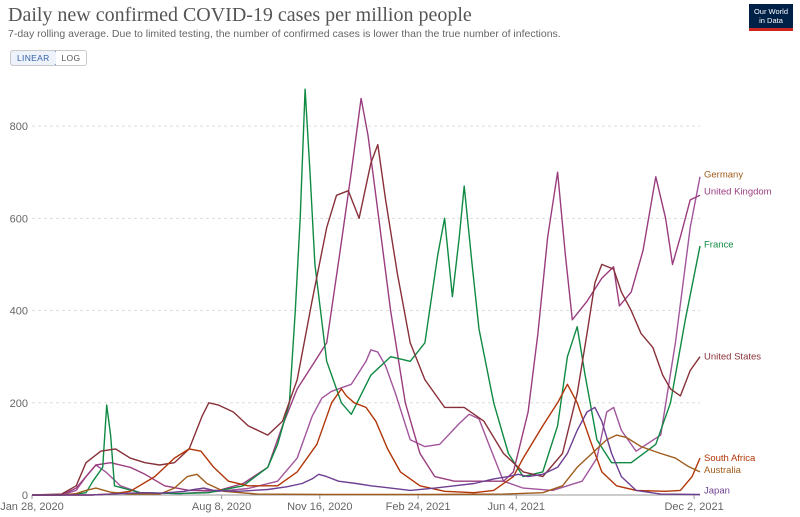  Describe the element at coordinates (723, 470) in the screenshot. I see `end-label-australia: Australia` at that location.